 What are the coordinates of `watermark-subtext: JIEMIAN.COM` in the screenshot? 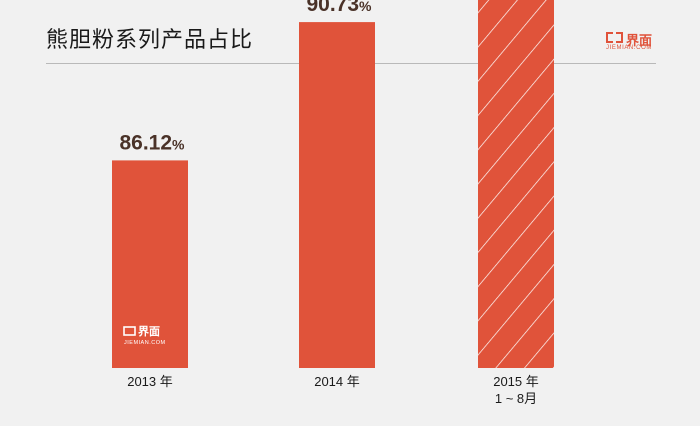 It's located at (145, 343).